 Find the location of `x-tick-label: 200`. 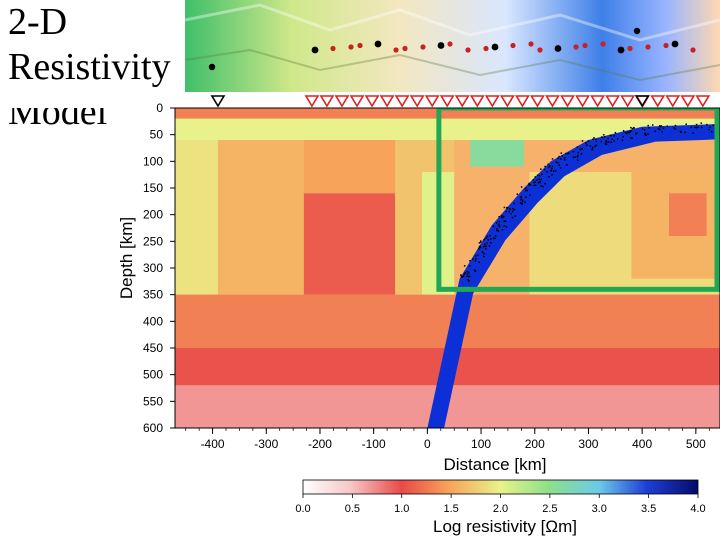

x-tick-label: 200 is located at coordinates (535, 444).